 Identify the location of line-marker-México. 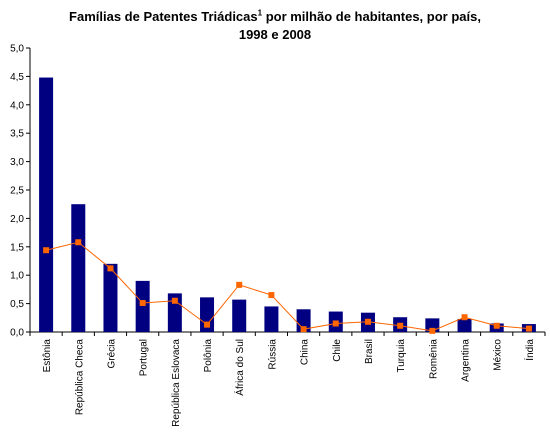
(496, 325).